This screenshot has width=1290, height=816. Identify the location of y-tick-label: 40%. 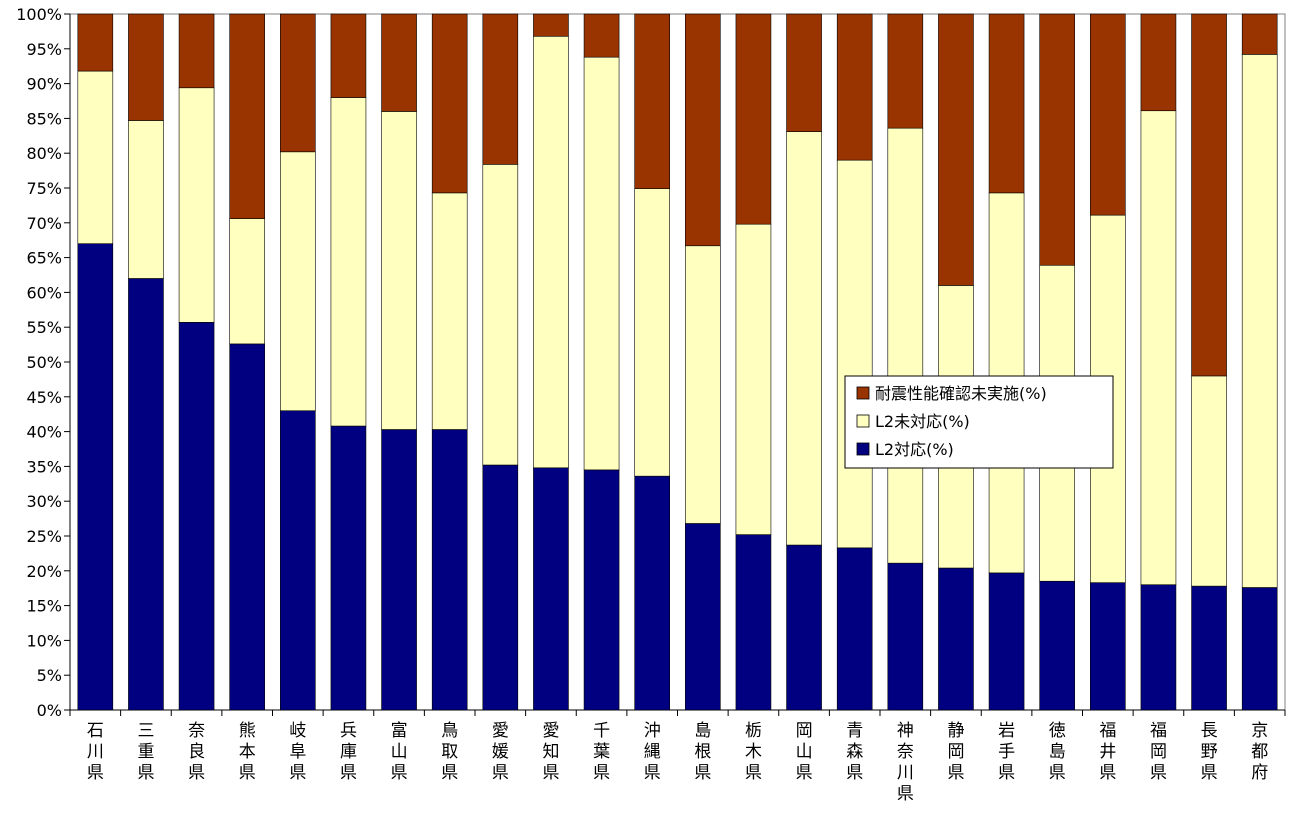
(44, 432).